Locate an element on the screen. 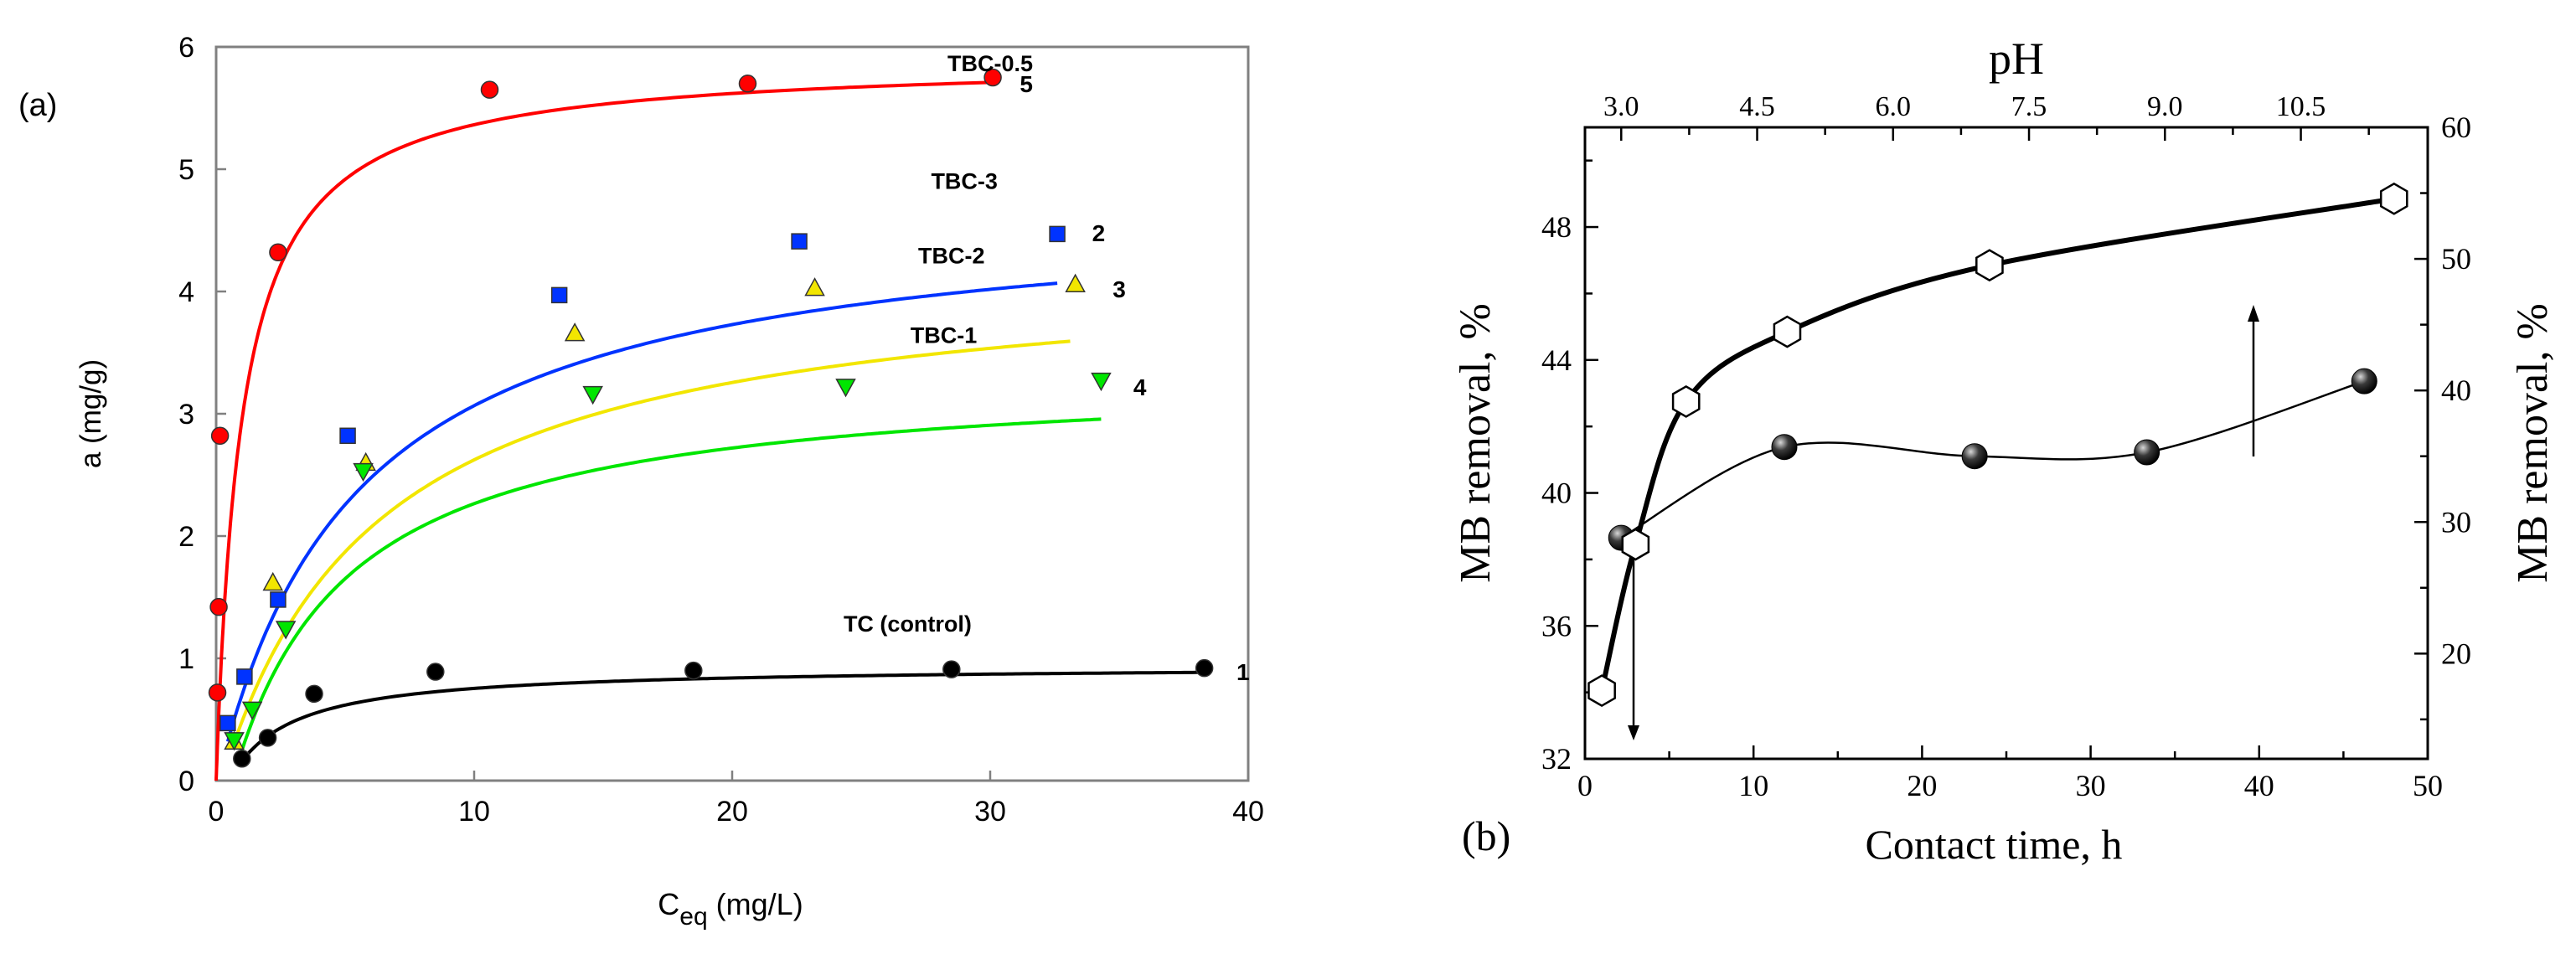 This screenshot has width=2576, height=954. x-axis-label-main: C is located at coordinates (668, 904).